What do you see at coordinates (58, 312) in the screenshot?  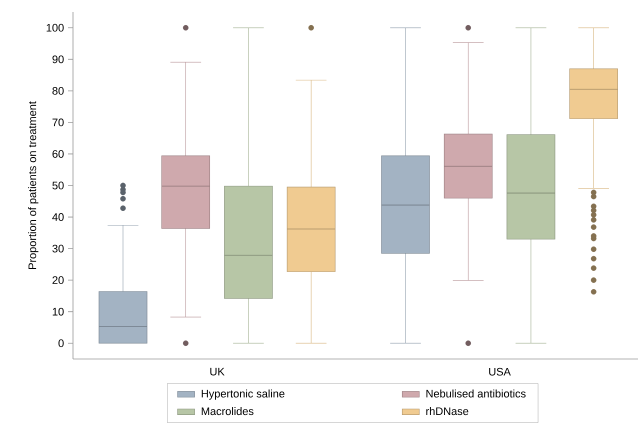 I see `y-tick-label: 10` at bounding box center [58, 312].